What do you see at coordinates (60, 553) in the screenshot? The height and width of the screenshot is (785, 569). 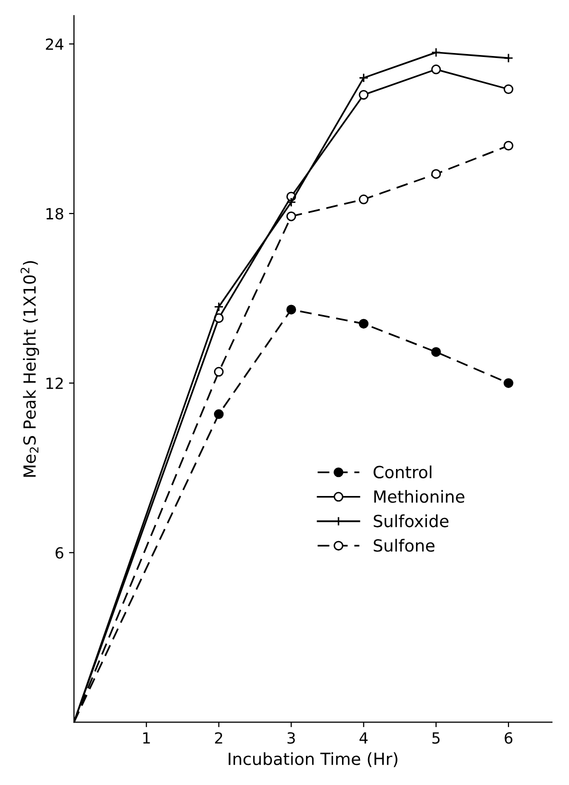 I see `y-tick-label: 6` at bounding box center [60, 553].